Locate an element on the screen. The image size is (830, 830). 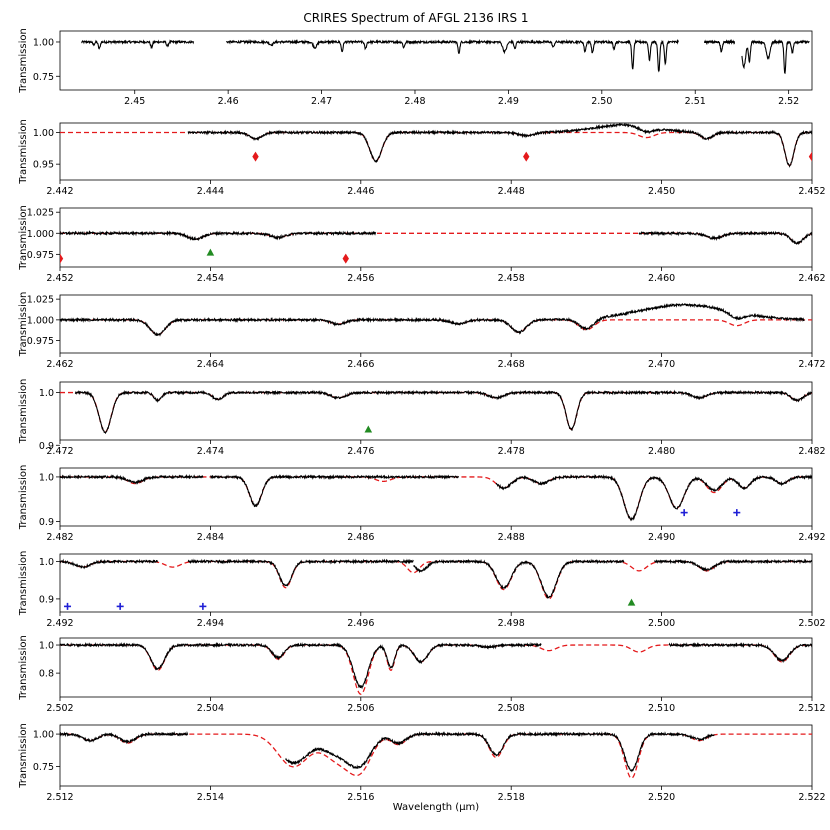
x-tick-label: 2.462 is located at coordinates (59, 364).